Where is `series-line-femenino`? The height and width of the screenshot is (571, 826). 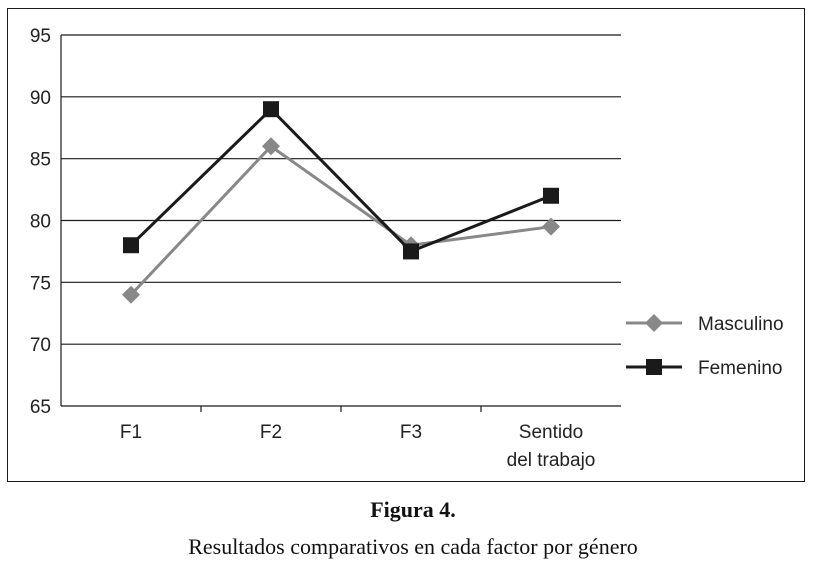 series-line-femenino is located at coordinates (340, 180).